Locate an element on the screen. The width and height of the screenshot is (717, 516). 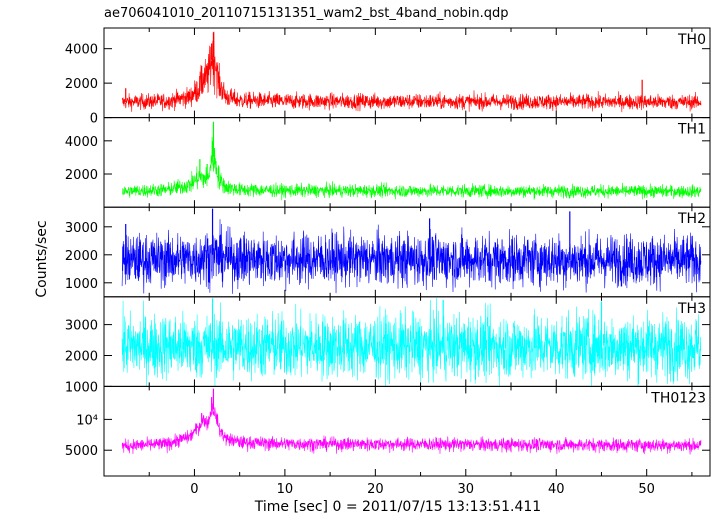
panel-label: TH0123 is located at coordinates (678, 398).